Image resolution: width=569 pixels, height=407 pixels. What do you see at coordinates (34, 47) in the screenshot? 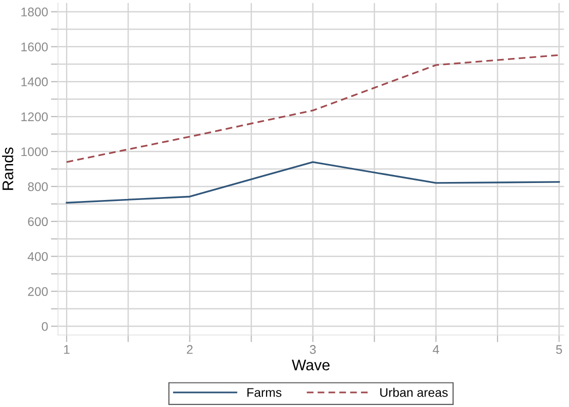
I see `y-tick-label: 1600` at bounding box center [34, 47].